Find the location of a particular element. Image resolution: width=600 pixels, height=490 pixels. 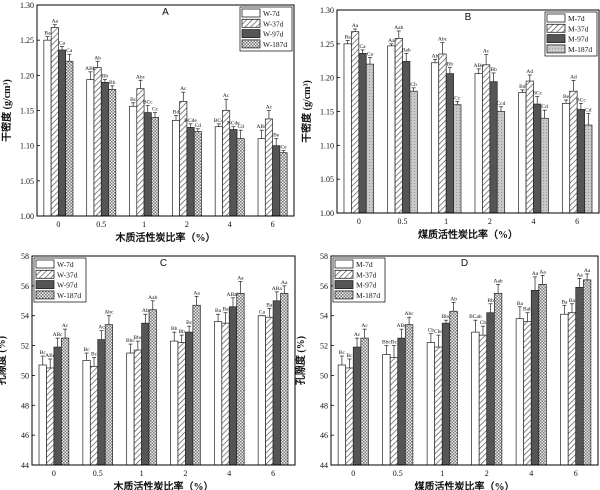

y-tick-label: 58 is located at coordinates (324, 256).